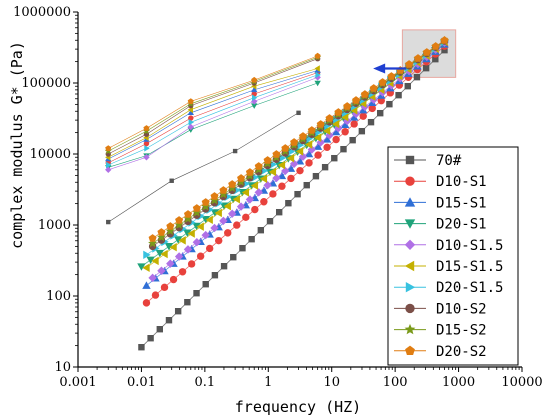 The image size is (550, 418). What do you see at coordinates (461, 203) in the screenshot?
I see `legend-label: D15-S1` at bounding box center [461, 203].